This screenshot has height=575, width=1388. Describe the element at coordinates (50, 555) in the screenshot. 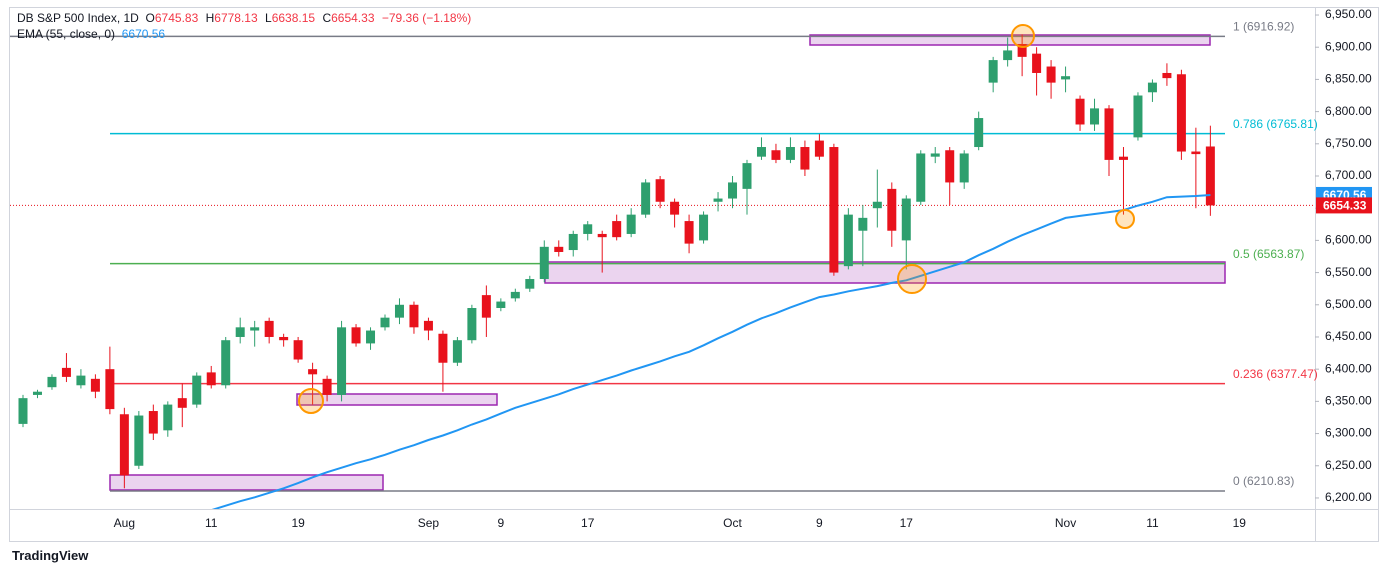

I see `brand: TradingView` at that location.